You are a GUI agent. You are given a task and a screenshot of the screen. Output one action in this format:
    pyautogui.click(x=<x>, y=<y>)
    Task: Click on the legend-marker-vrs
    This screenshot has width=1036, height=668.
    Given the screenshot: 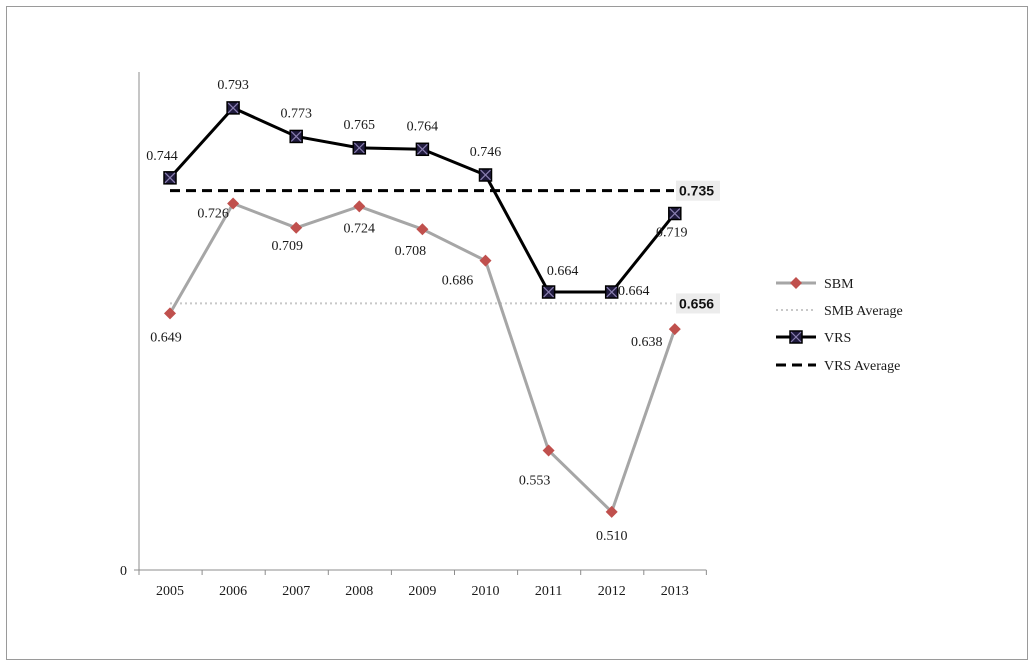 What is the action you would take?
    pyautogui.click(x=796, y=337)
    